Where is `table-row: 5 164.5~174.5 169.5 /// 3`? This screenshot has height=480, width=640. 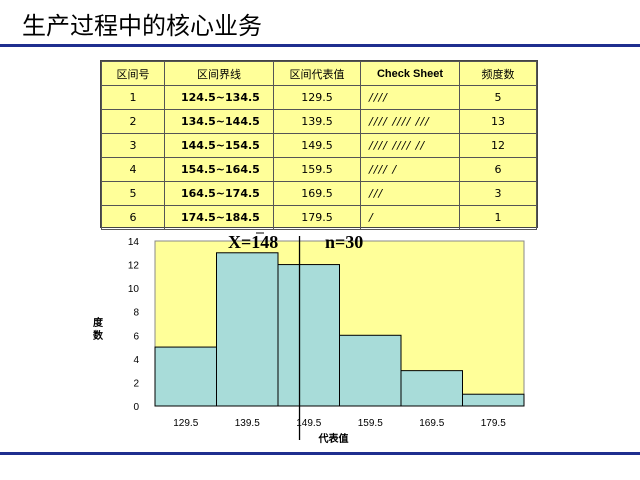
table-row: 5 164.5~174.5 169.5 /// 3 is located at coordinates (319, 193).